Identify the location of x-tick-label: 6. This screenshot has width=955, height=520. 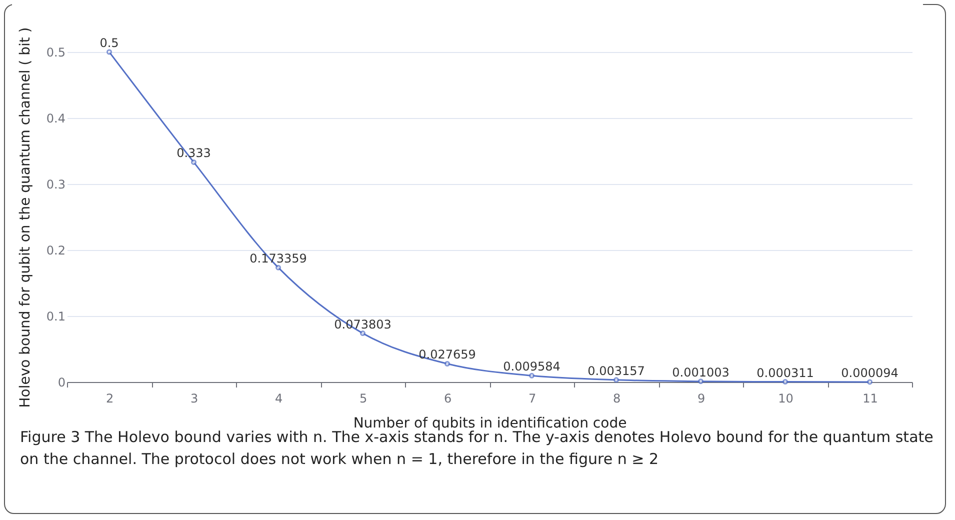
(448, 399).